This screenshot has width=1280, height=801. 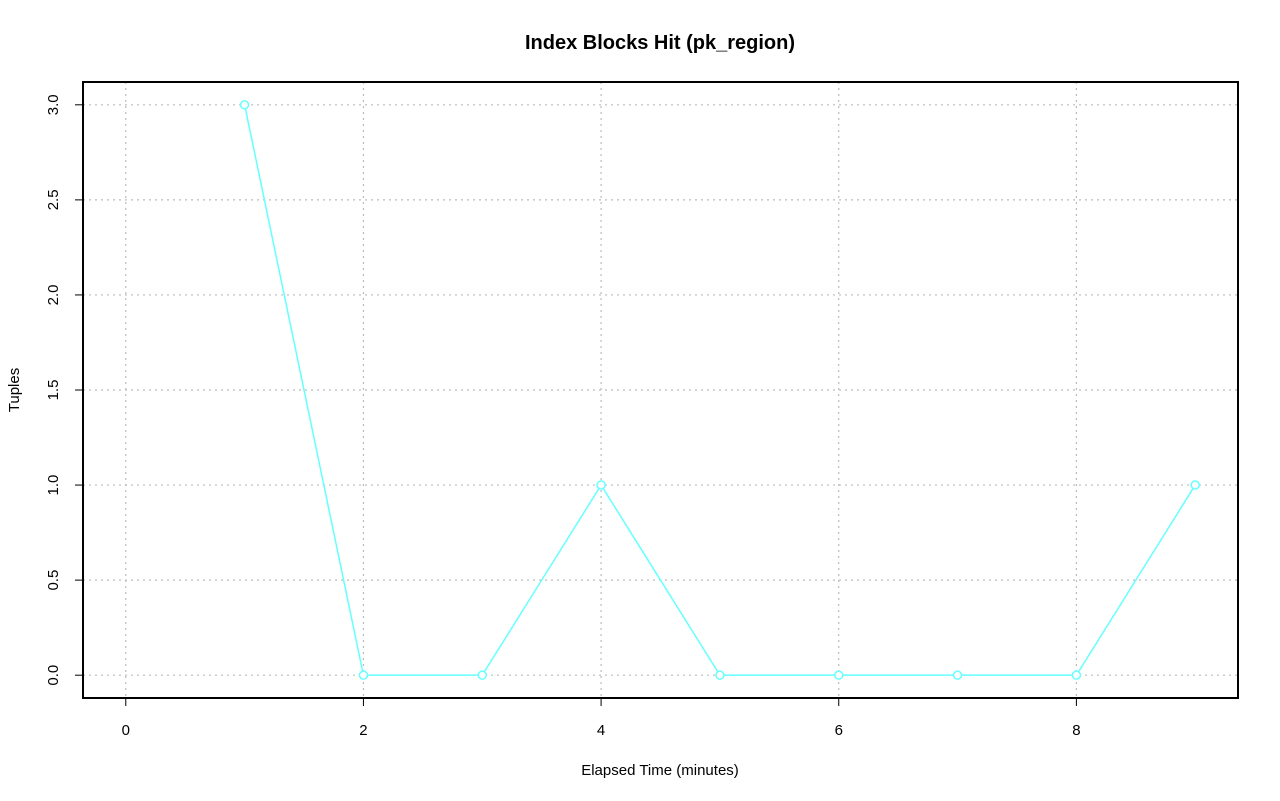 What do you see at coordinates (601, 730) in the screenshot?
I see `x-tick-label: 4` at bounding box center [601, 730].